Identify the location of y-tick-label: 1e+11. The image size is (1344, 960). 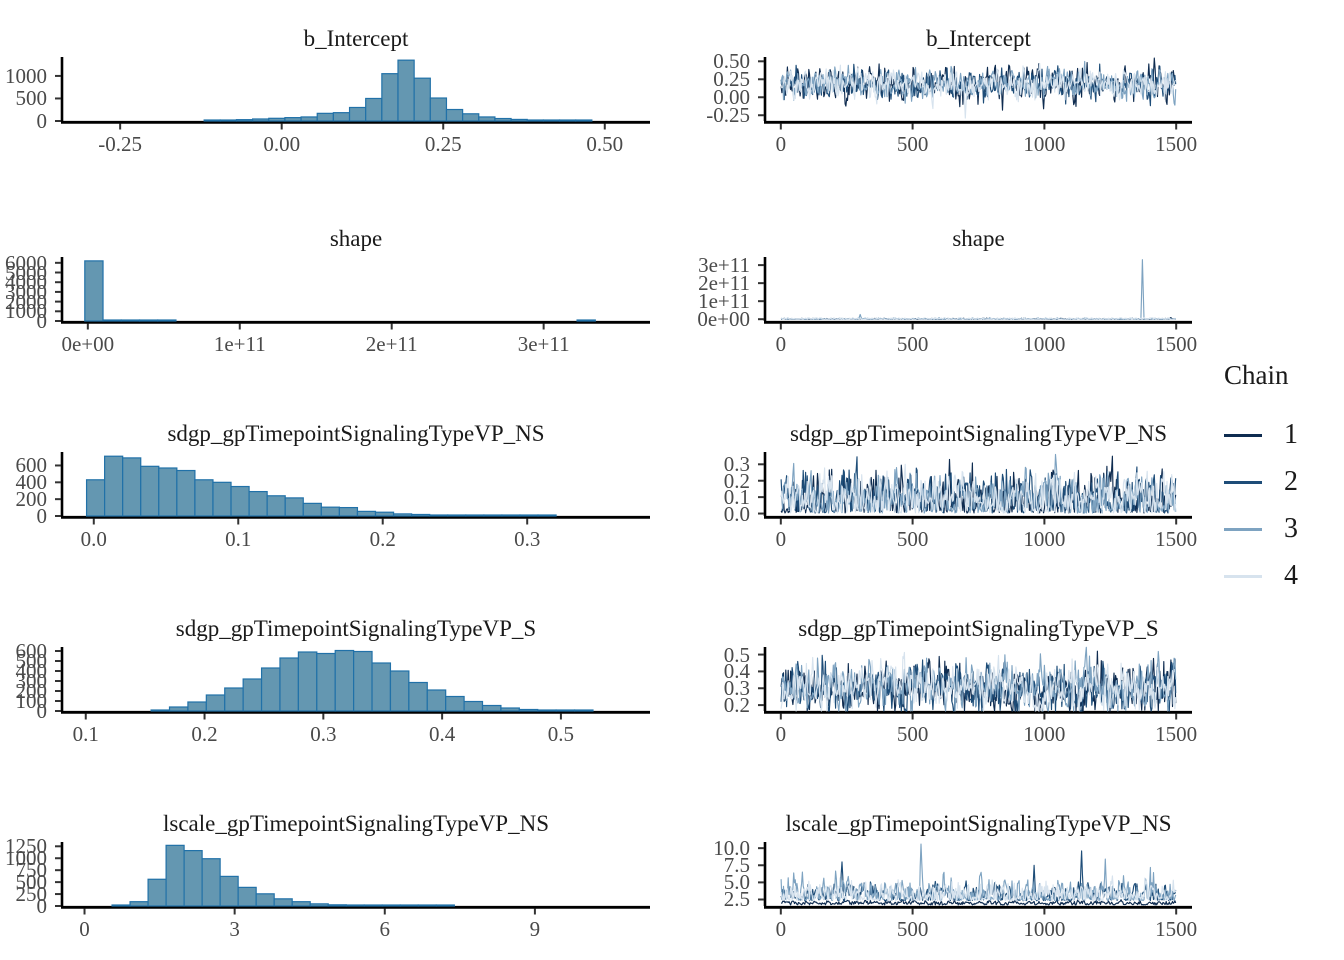
(724, 301).